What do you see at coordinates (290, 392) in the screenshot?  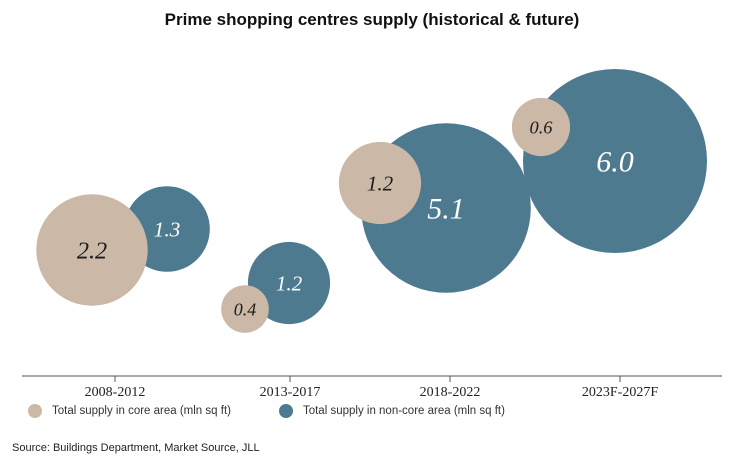 I see `x-tick-label: 2013-2017` at bounding box center [290, 392].